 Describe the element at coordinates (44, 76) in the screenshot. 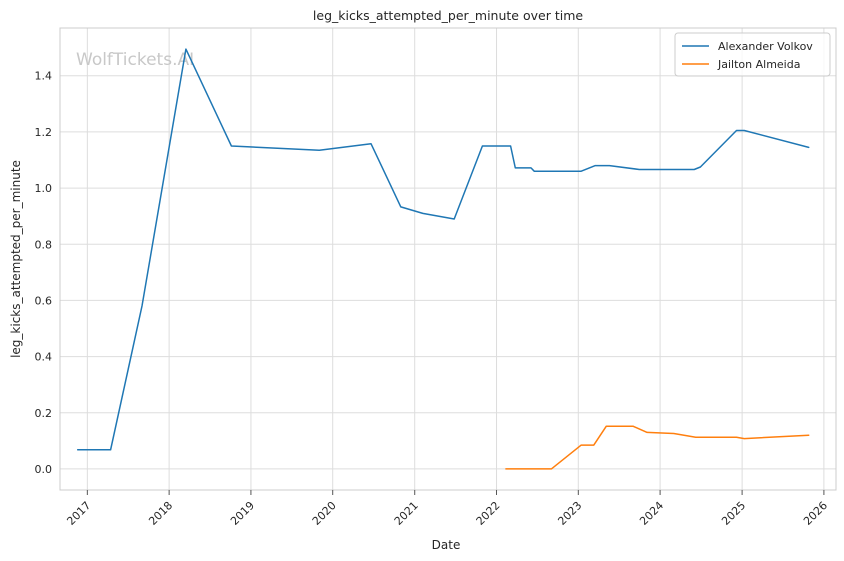

I see `y-tick-label: 1.4` at that location.